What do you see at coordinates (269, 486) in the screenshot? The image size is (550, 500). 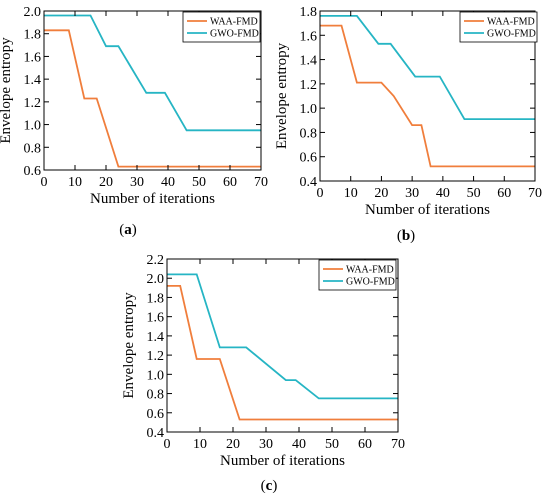 I see `panel-label: (c)` at bounding box center [269, 486].